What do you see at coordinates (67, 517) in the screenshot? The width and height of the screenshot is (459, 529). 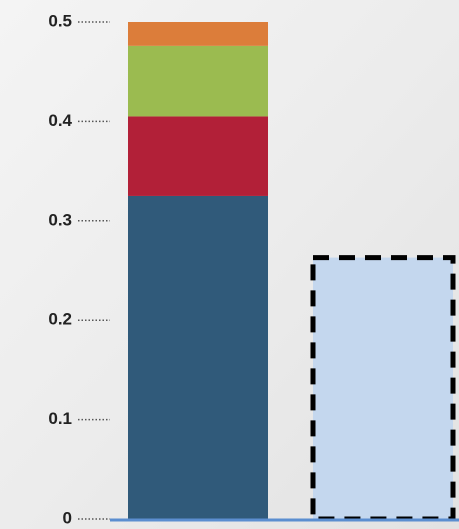 I see `y-tick-label: 0` at bounding box center [67, 517].